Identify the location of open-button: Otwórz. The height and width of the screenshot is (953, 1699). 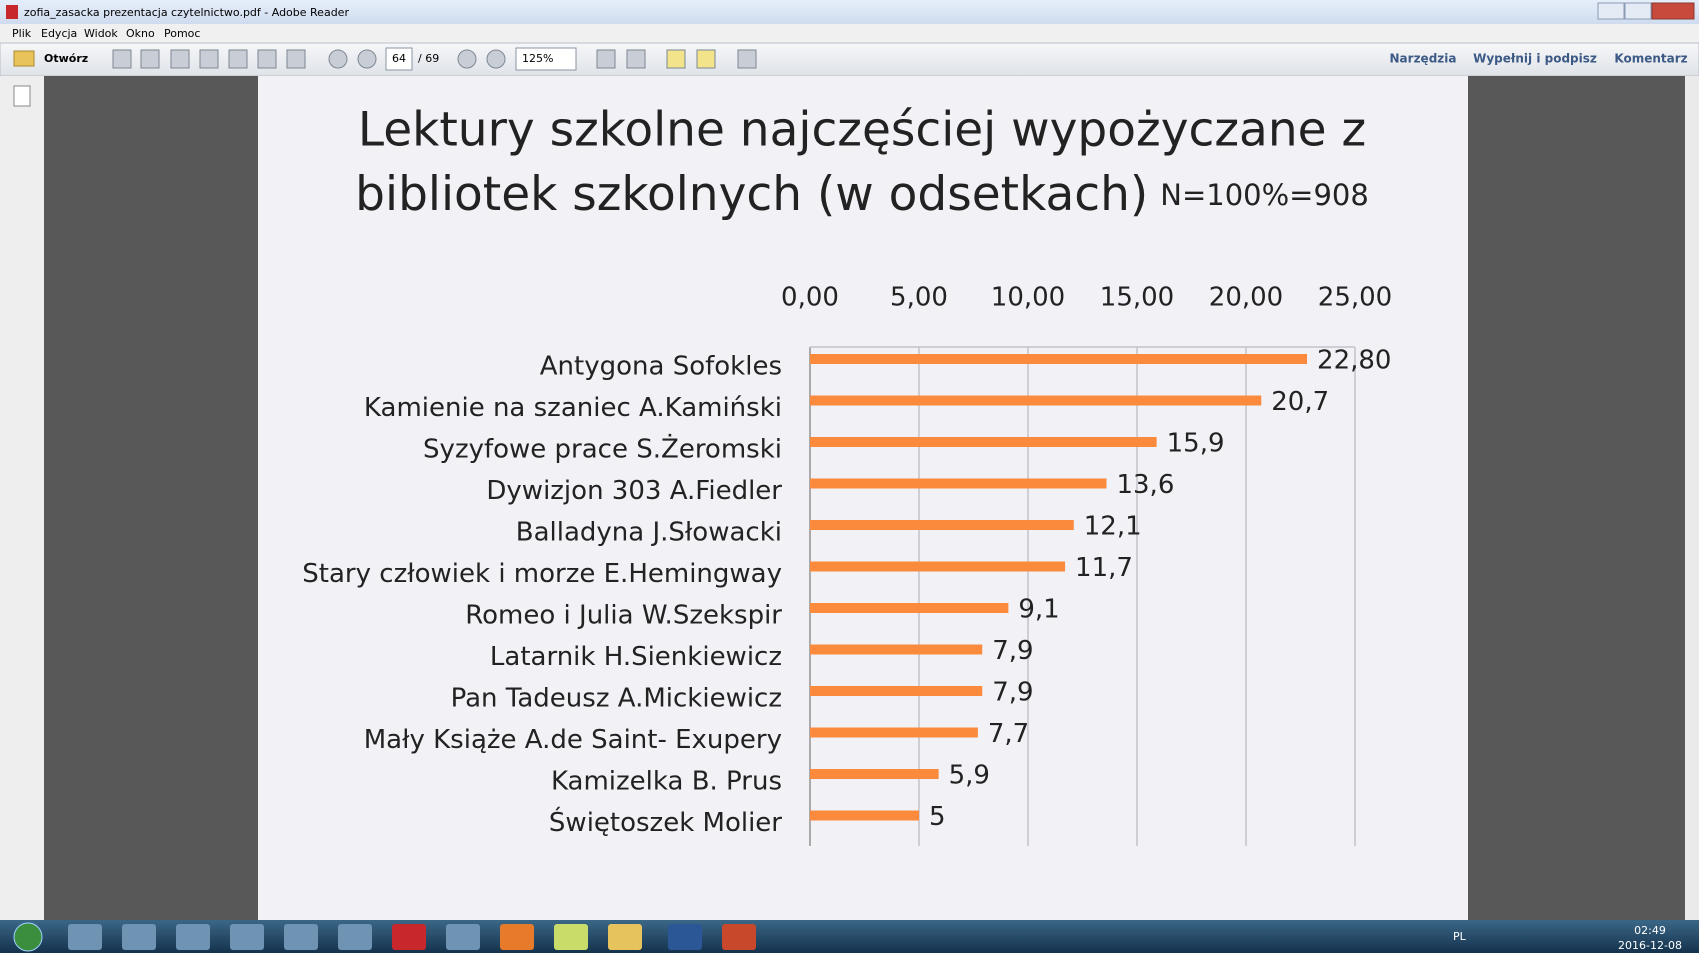
(66, 58).